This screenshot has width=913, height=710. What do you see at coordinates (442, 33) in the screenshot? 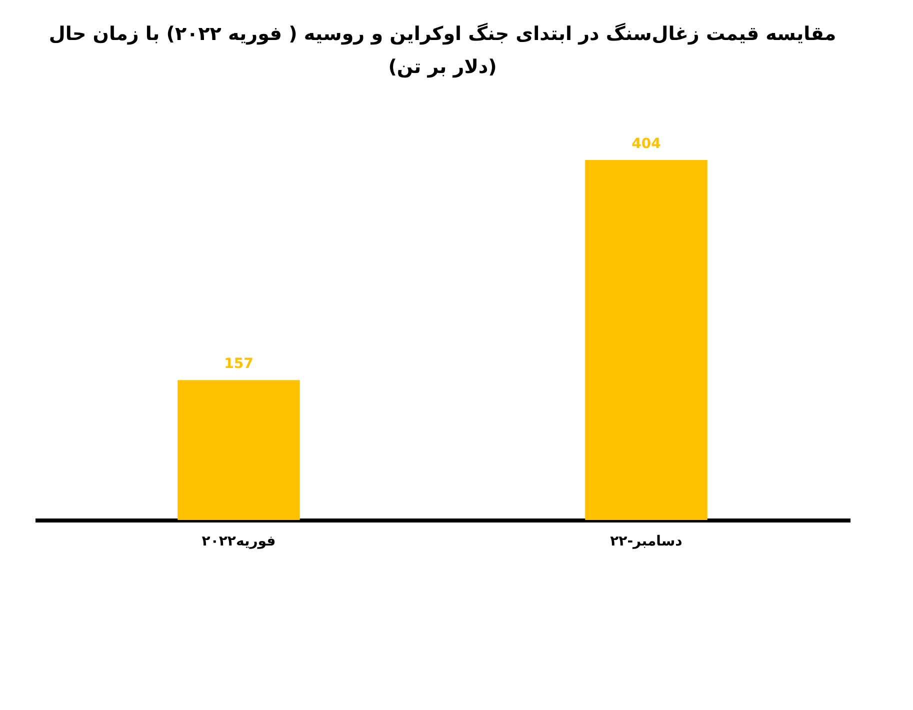
I see `chart-title: مقایسه قیمت زغال‌سنگ در ابتدای جنگ اوکراین و روسیه ( فوریه ۲۰۲۲) با زمان حال` at bounding box center [442, 33].